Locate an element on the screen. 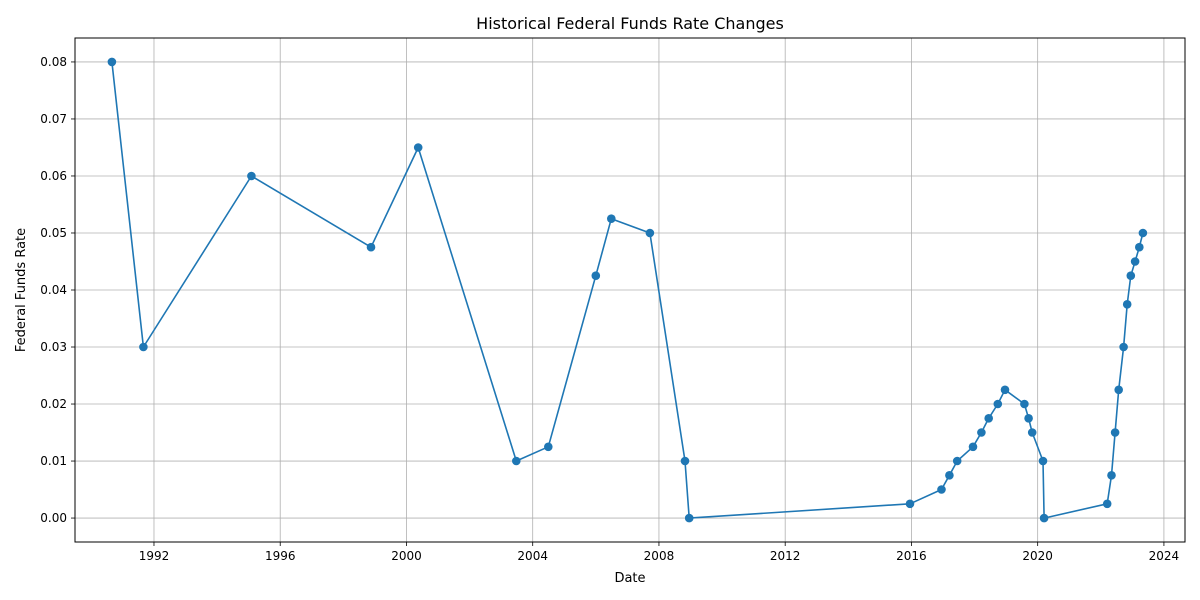 The height and width of the screenshot is (600, 1200). x-axis-label: Date is located at coordinates (629, 578).